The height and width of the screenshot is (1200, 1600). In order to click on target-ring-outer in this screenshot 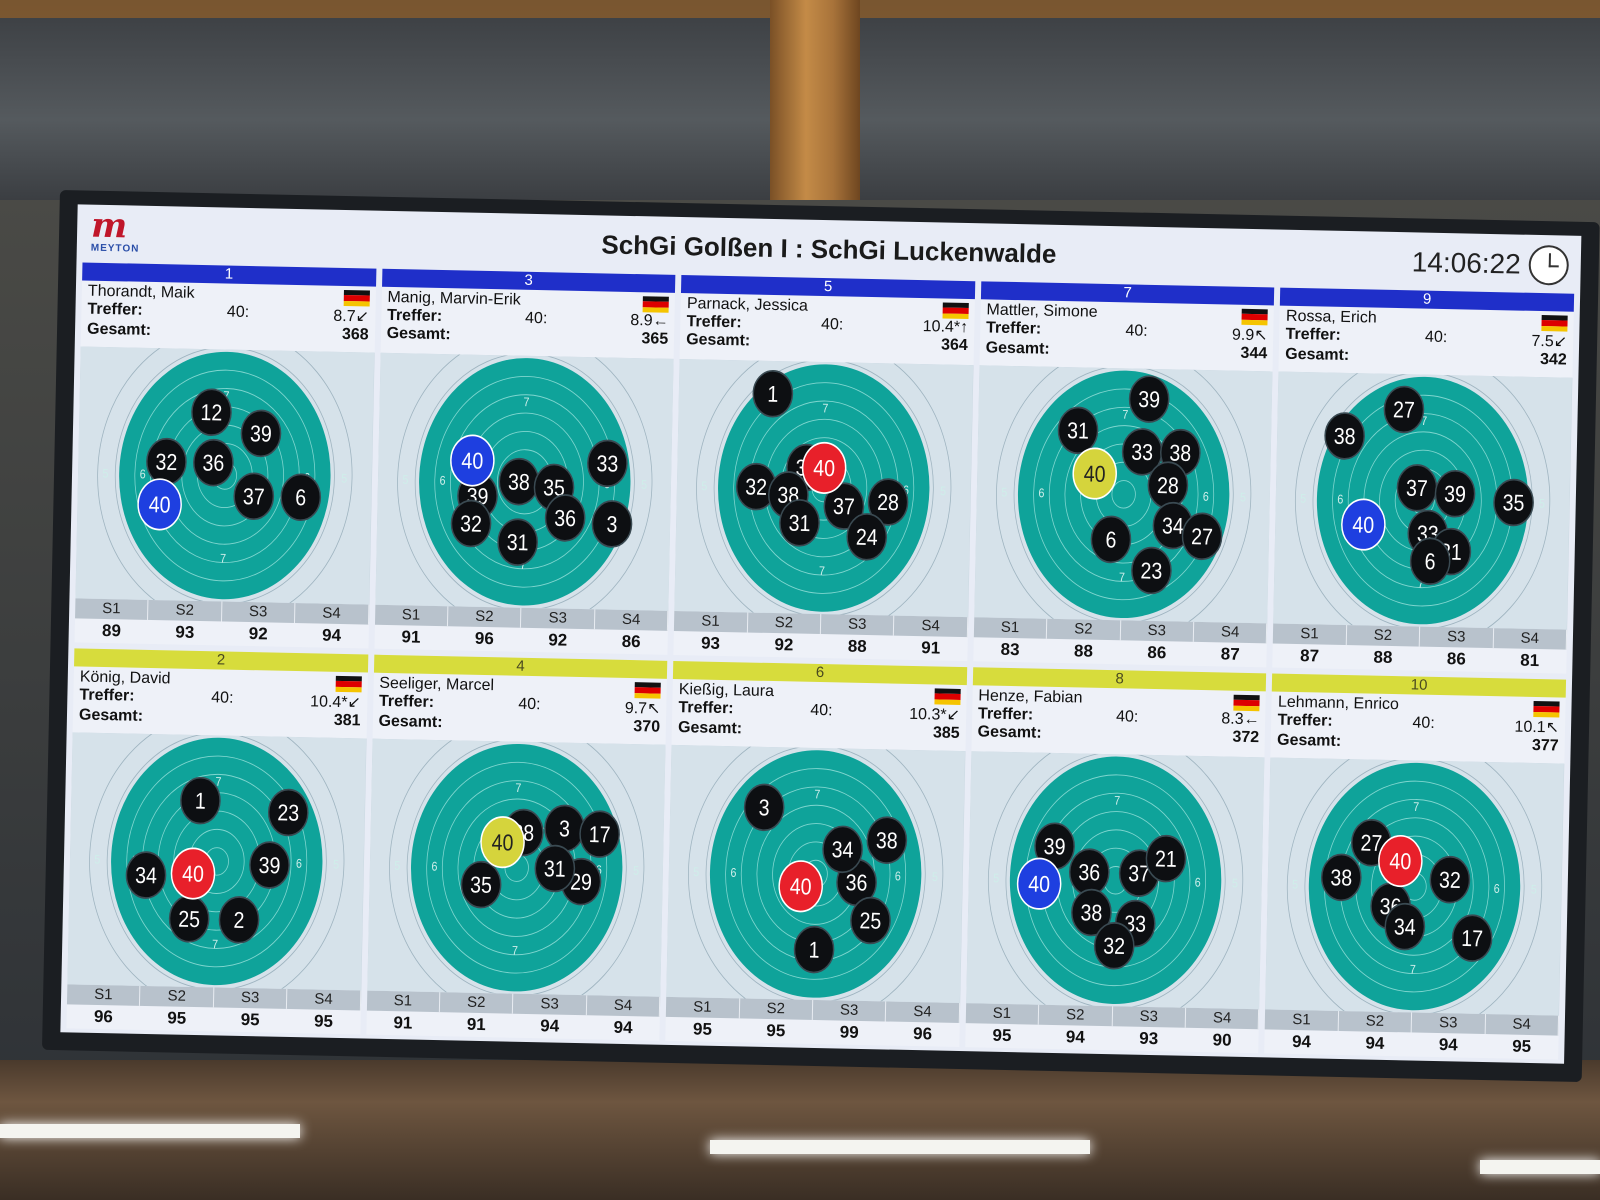, I will do `click(816, 874)`.